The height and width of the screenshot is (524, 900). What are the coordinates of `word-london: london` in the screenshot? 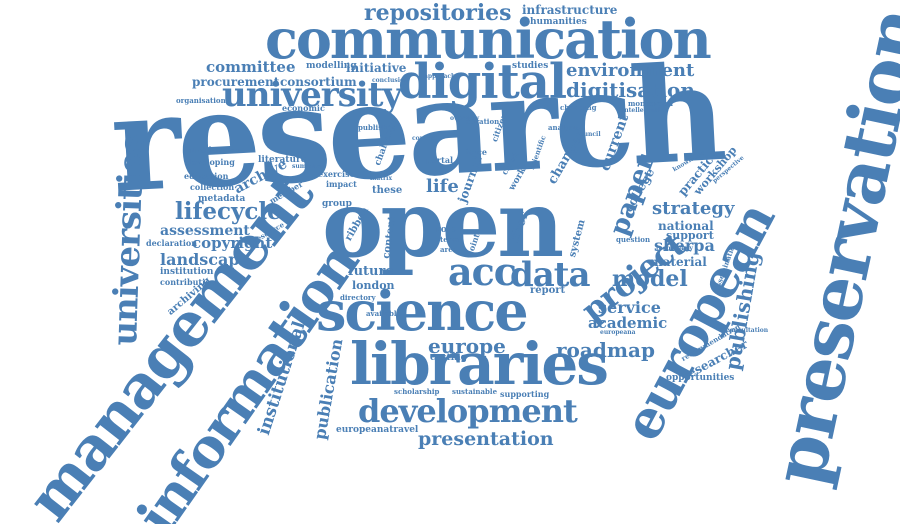 It's located at (373, 285).